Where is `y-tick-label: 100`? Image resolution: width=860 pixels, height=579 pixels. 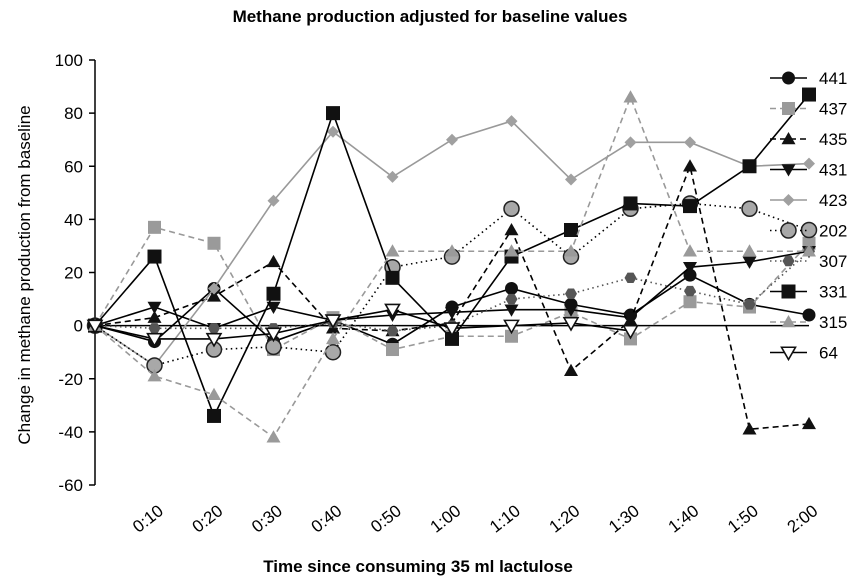
y-tick-label: 100 is located at coordinates (69, 60).